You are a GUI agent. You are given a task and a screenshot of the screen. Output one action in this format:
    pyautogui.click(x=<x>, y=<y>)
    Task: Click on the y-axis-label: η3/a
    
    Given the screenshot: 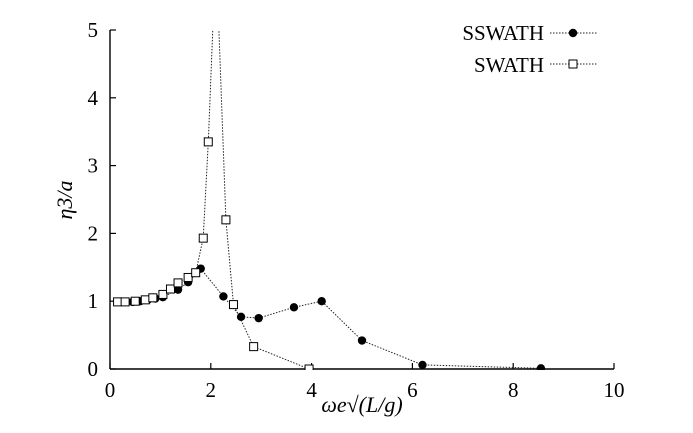 What is the action you would take?
    pyautogui.click(x=64, y=199)
    